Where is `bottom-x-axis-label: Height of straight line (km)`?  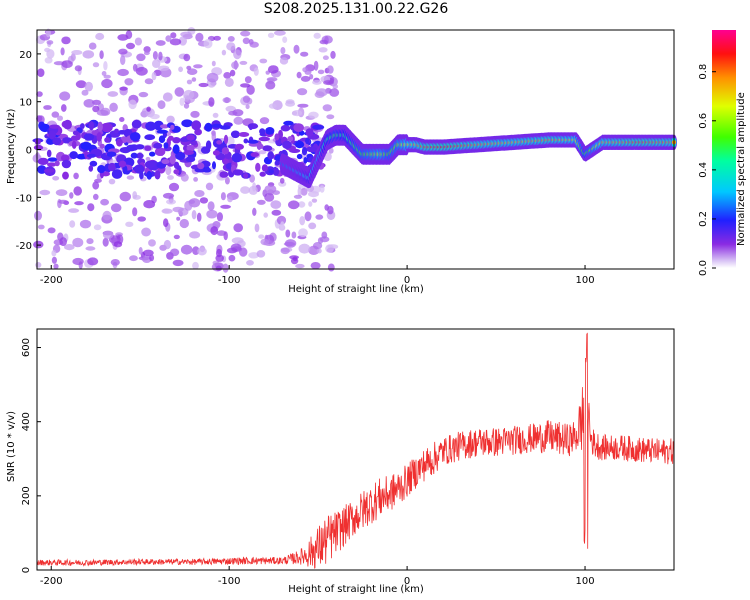
bottom-x-axis-label: Height of straight line (km) is located at coordinates (356, 589).